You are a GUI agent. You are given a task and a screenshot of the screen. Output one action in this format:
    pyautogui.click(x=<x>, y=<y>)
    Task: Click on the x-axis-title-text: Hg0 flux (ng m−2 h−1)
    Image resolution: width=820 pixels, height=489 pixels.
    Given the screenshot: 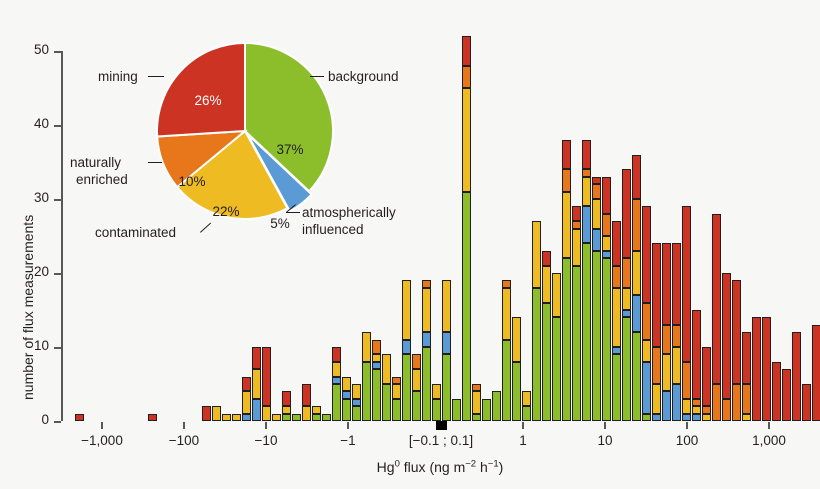 What is the action you would take?
    pyautogui.click(x=440, y=466)
    